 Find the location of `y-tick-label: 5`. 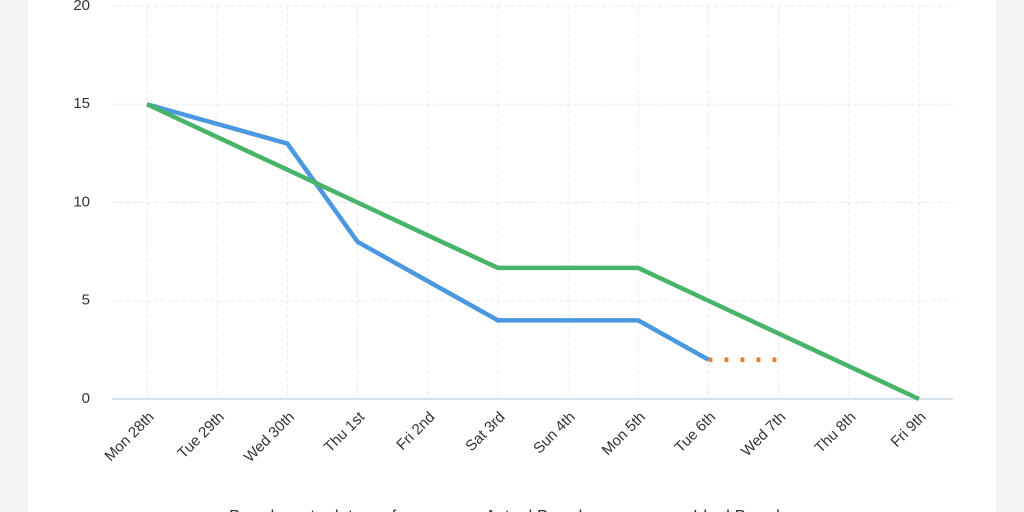

y-tick-label: 5 is located at coordinates (86, 300).